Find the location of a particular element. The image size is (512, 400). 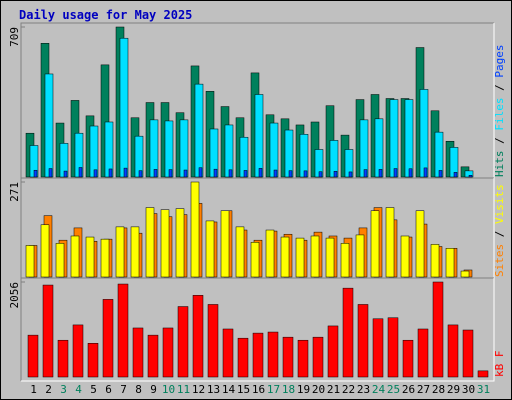

legend-entry: Hits is located at coordinates (499, 164).